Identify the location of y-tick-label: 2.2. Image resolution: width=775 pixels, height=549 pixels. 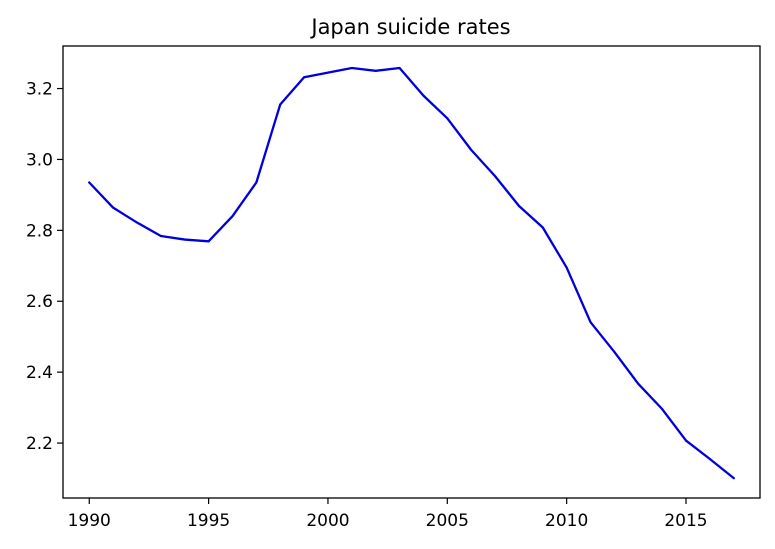
(39, 444).